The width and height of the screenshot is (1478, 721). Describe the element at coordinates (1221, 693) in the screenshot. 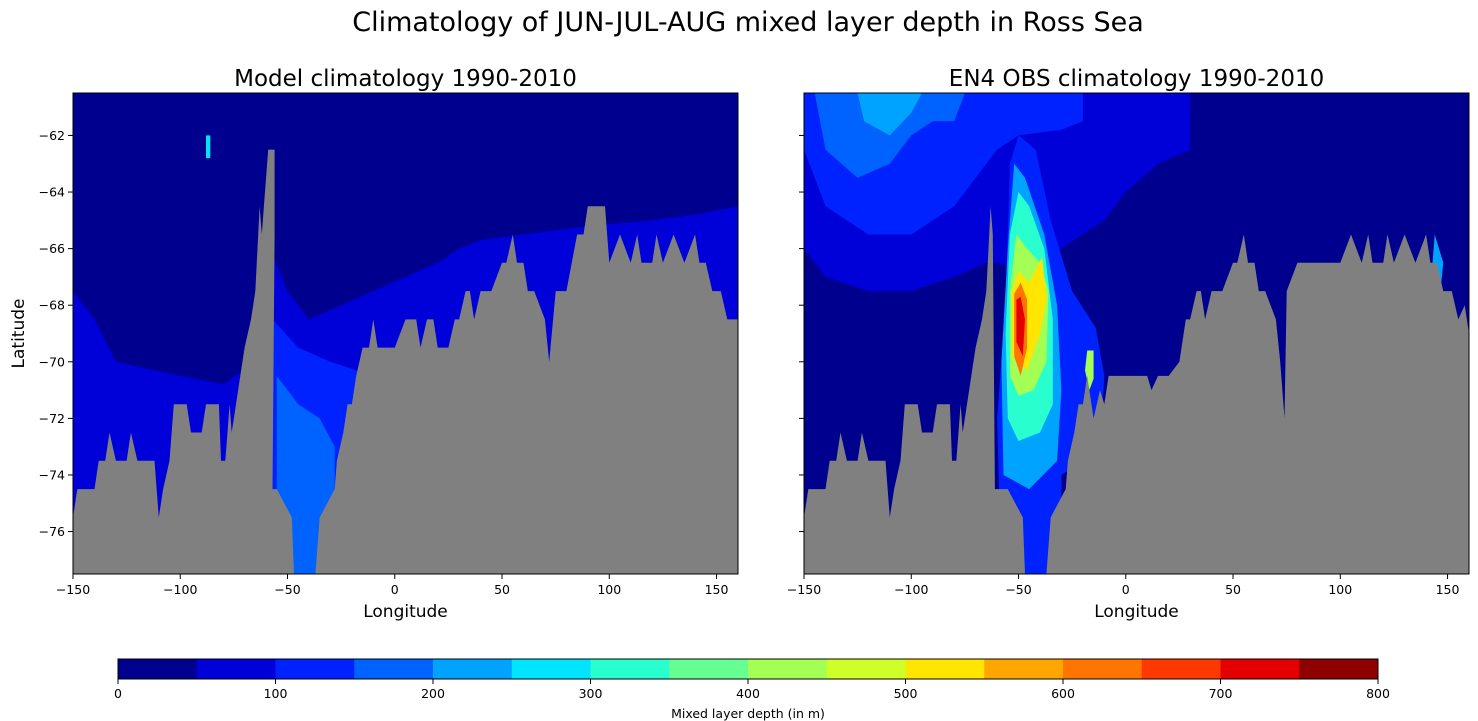

I see `colorbar-tick-label: 700` at that location.